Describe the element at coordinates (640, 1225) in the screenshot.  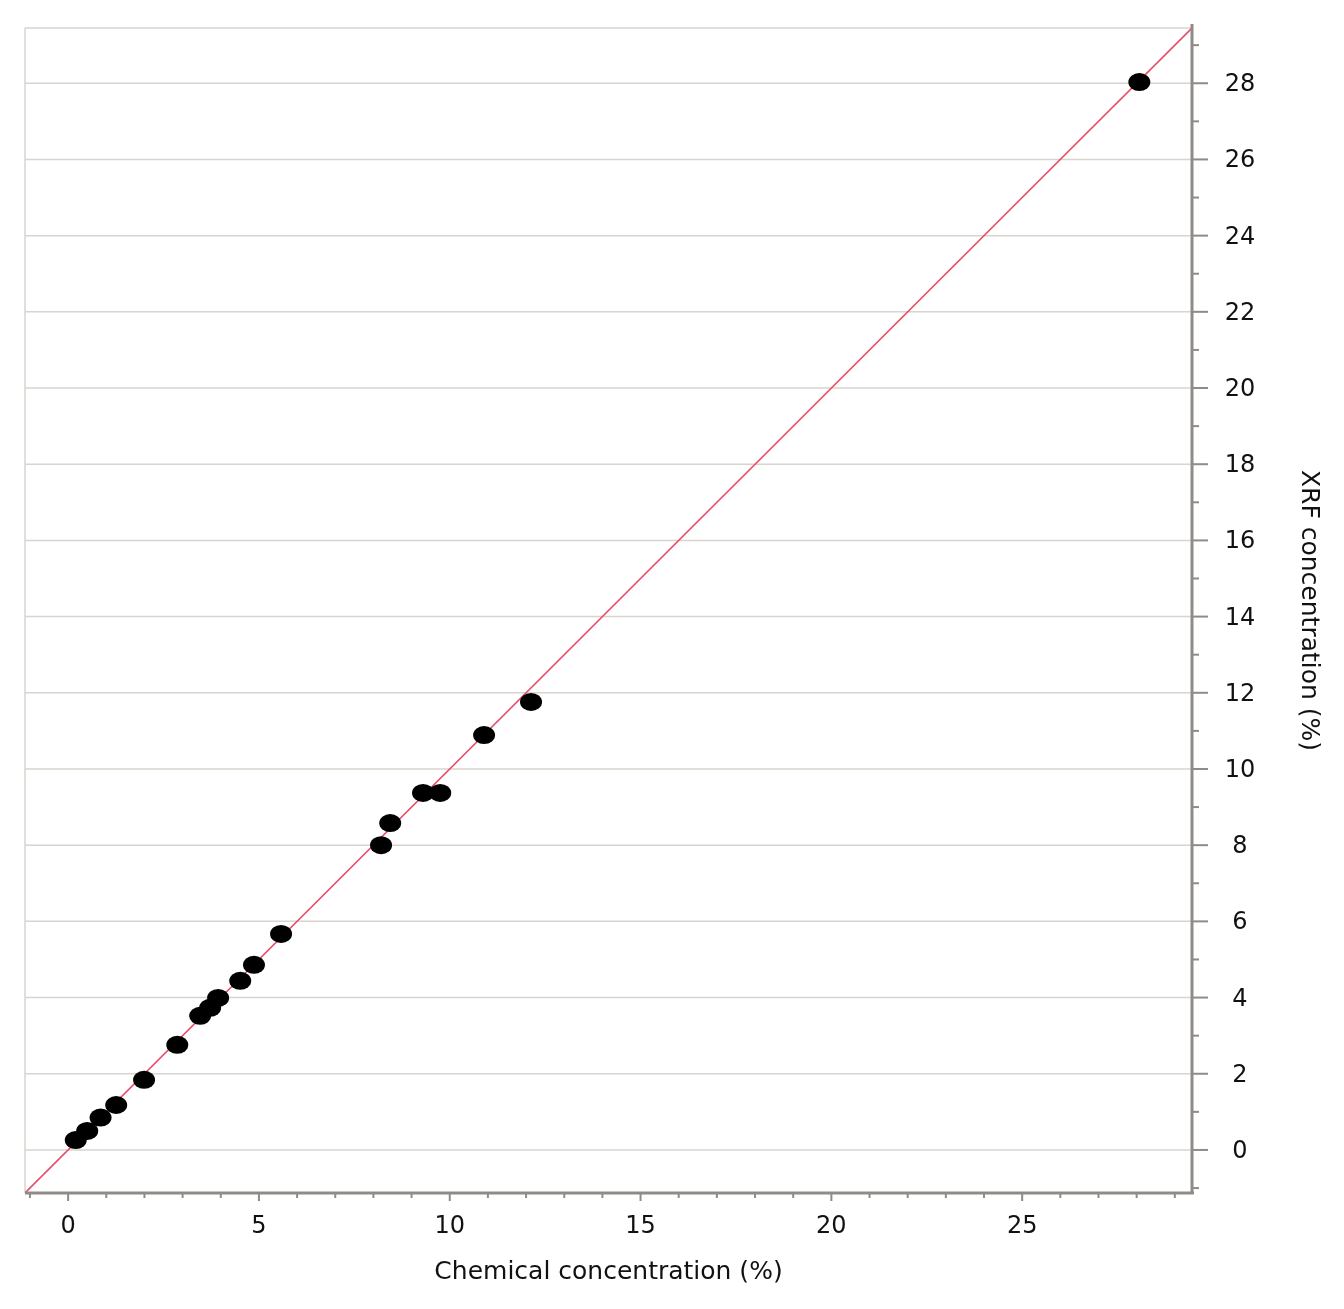
I see `x-tick-label: 15` at that location.